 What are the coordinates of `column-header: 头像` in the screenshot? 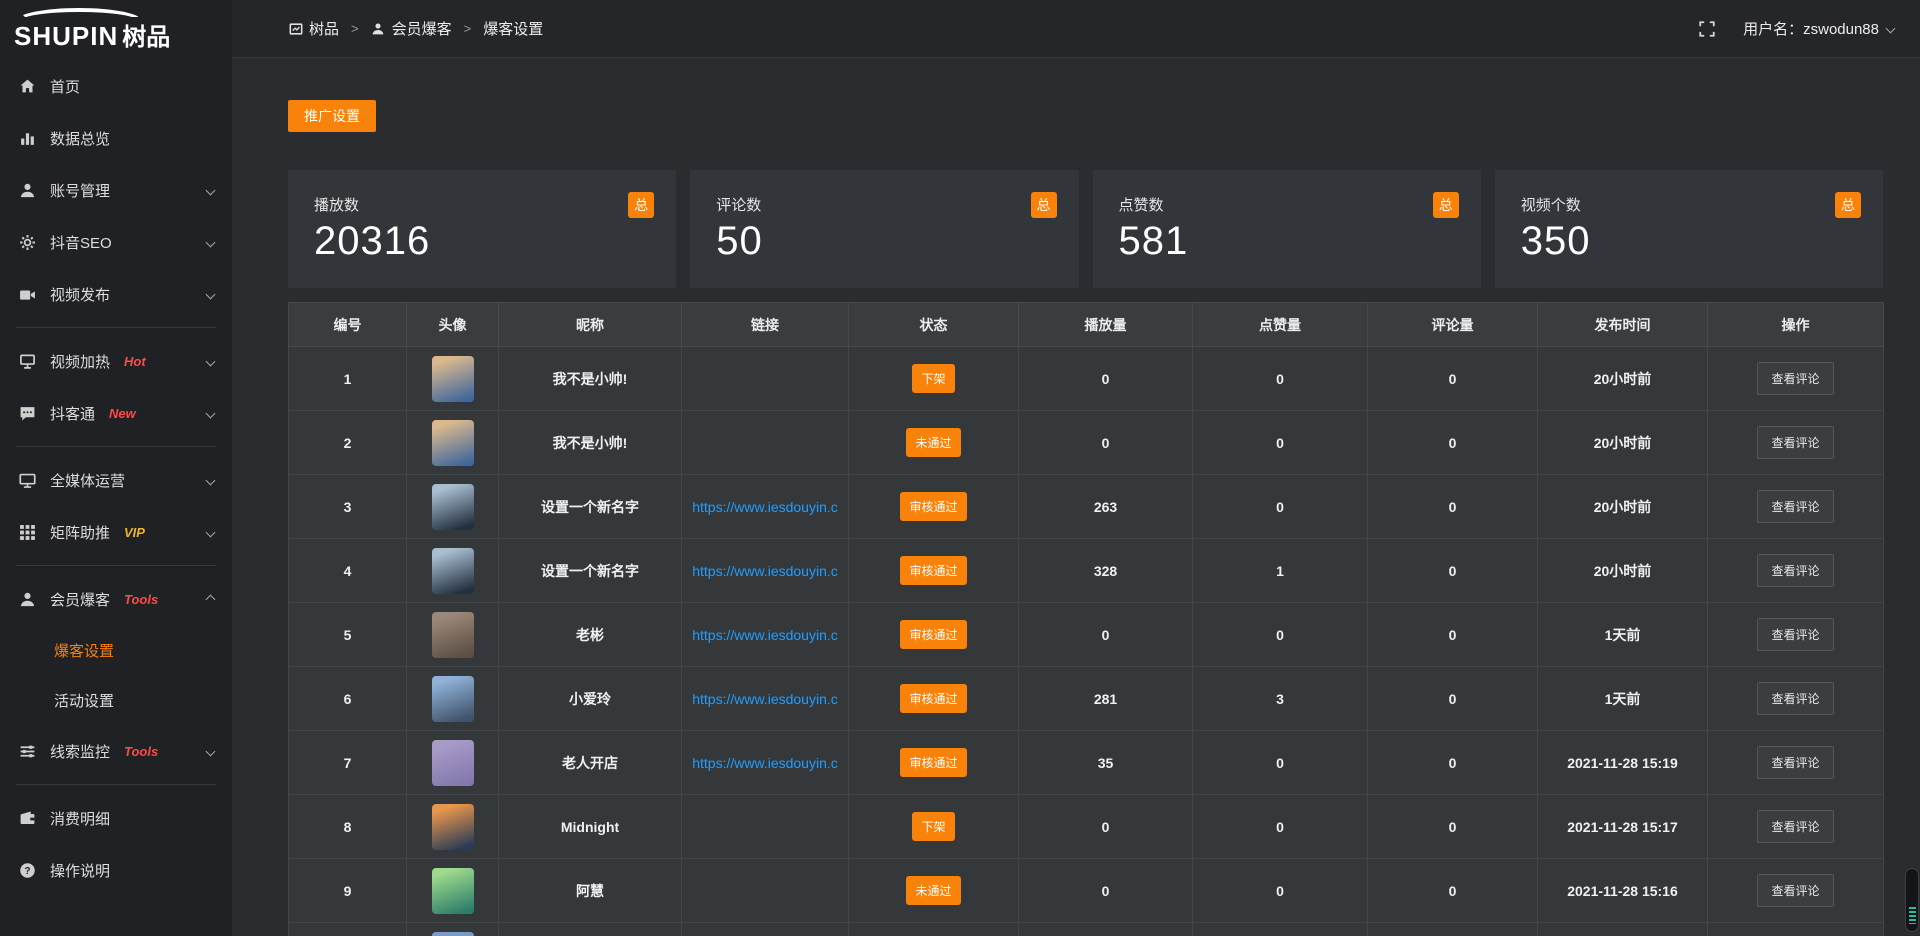 It's located at (452, 324).